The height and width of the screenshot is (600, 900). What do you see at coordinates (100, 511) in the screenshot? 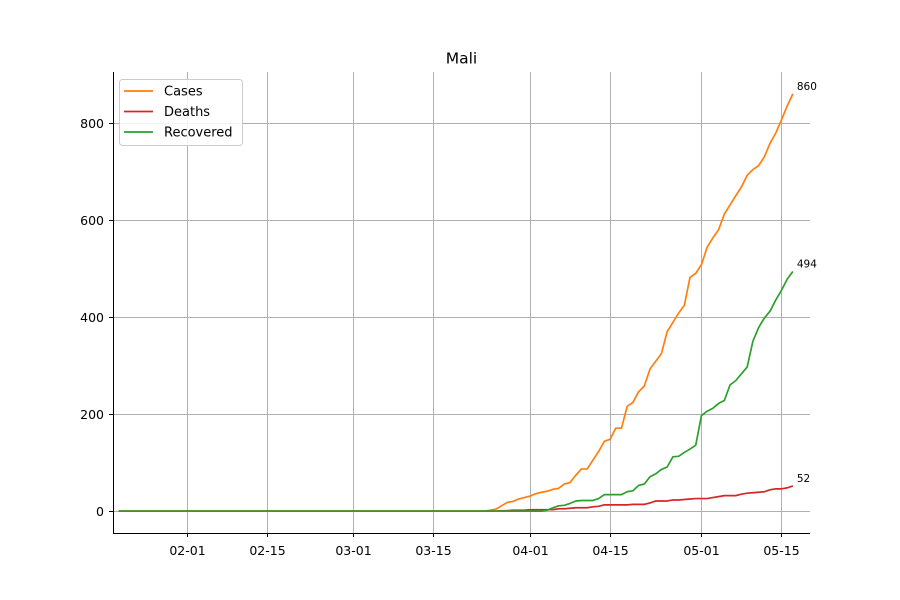
I see `y-tick-label: 0` at bounding box center [100, 511].